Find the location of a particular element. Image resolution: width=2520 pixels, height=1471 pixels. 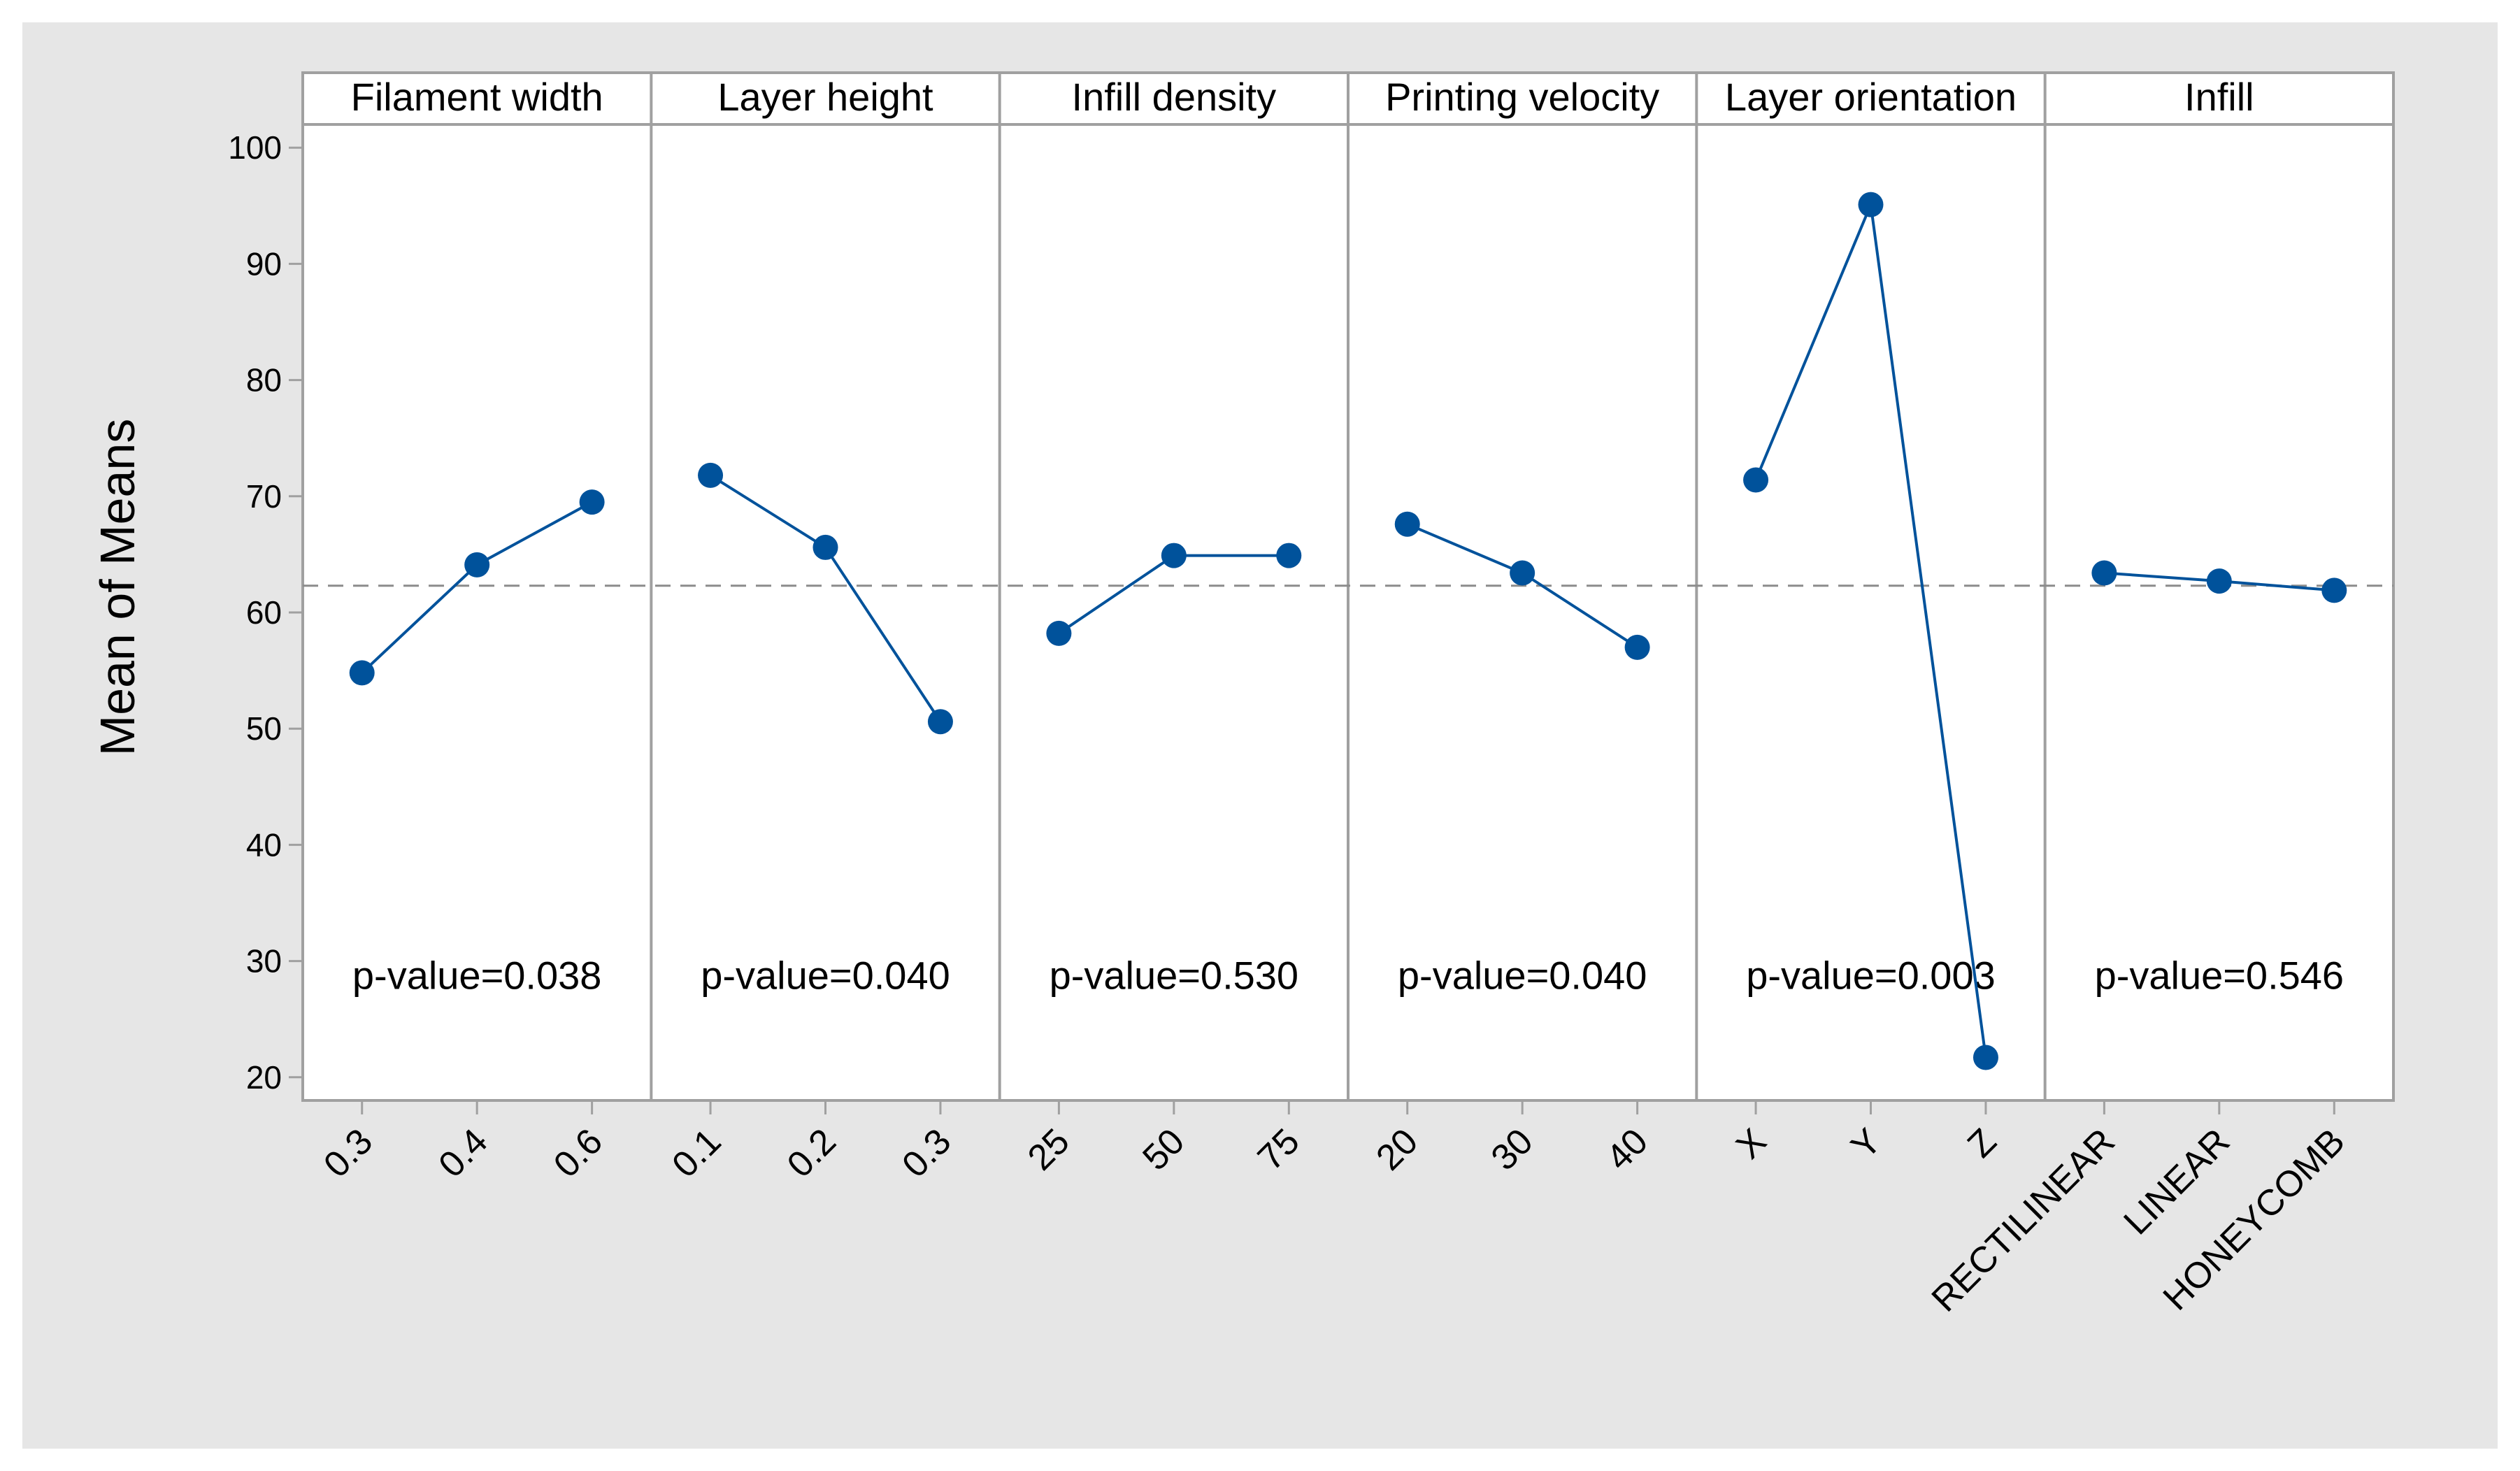

y-axis-label: Mean of Means is located at coordinates (117, 587).